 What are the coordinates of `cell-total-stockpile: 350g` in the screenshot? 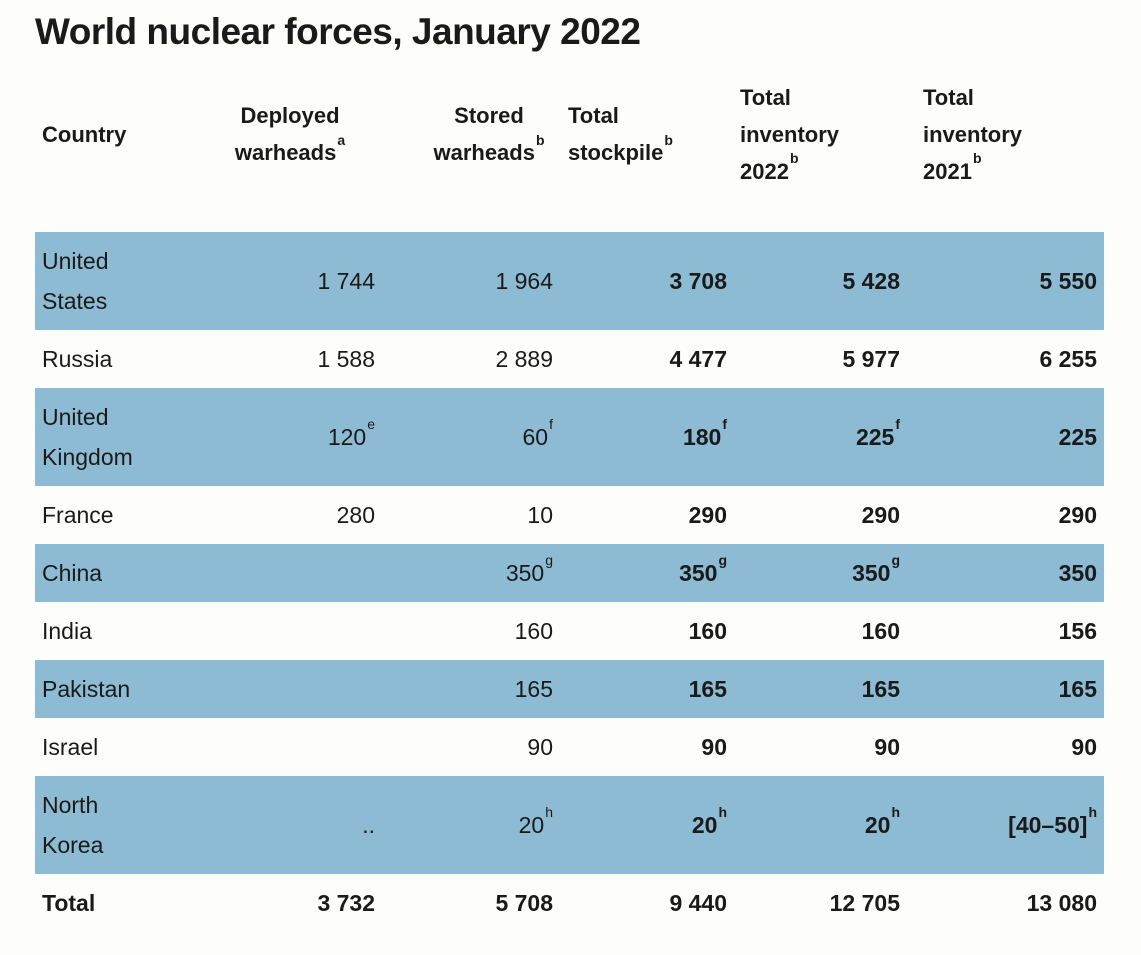 It's located at (650, 573).